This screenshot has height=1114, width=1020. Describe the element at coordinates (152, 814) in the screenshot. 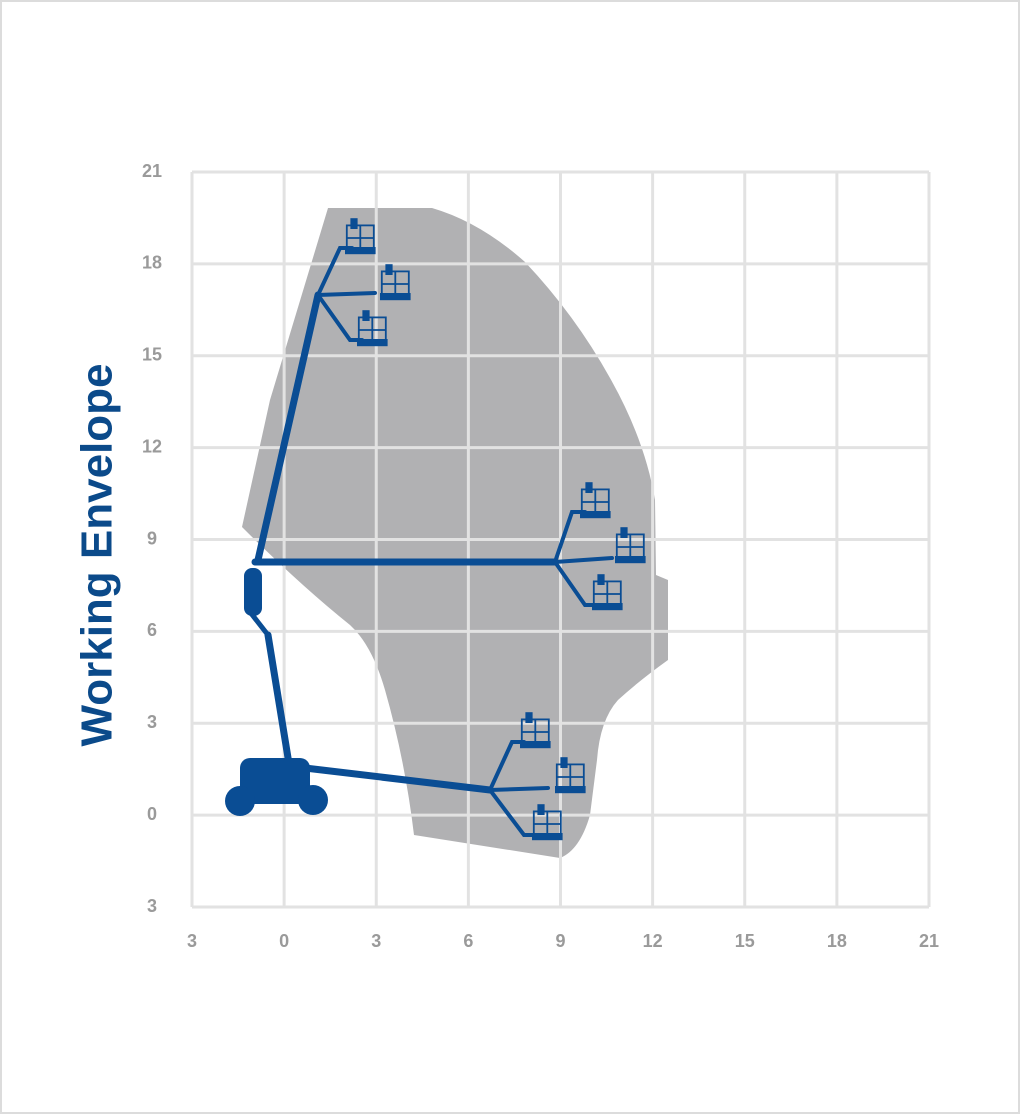

I see `y-tick-label: 0` at that location.